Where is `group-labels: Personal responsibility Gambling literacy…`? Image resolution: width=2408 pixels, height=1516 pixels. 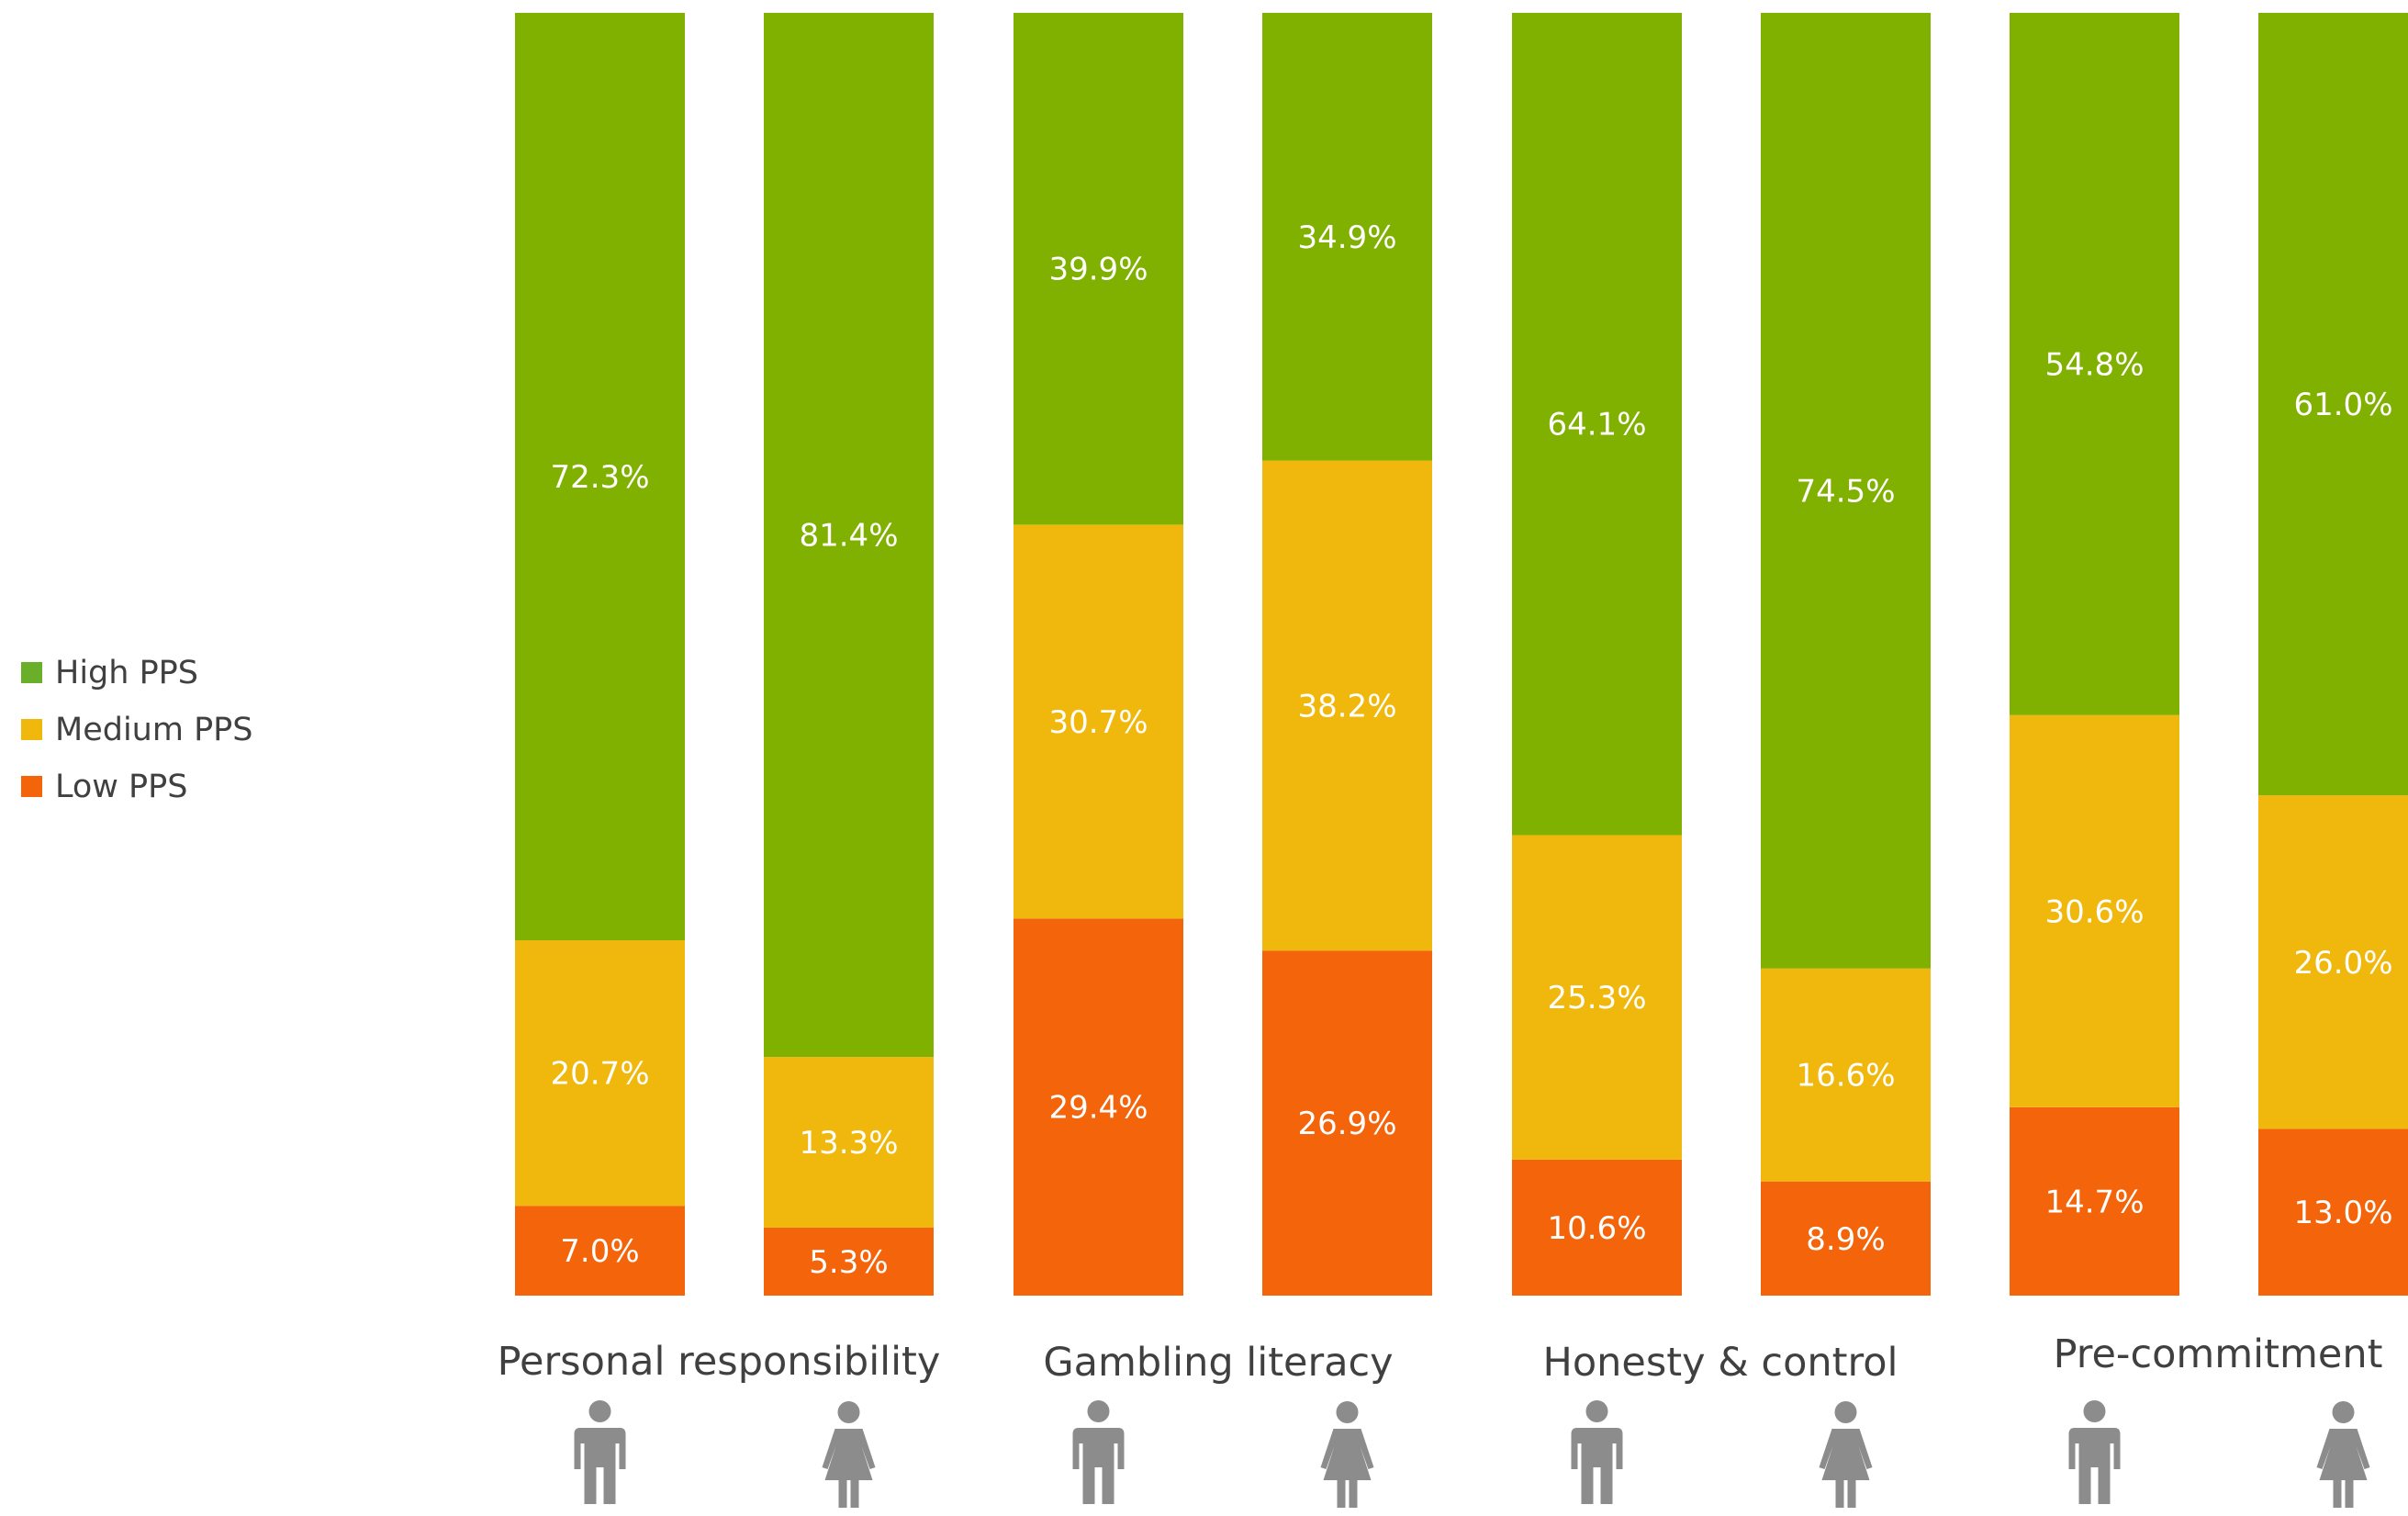
group-labels: Personal responsibility Gambling literacy… is located at coordinates (1440, 1358).